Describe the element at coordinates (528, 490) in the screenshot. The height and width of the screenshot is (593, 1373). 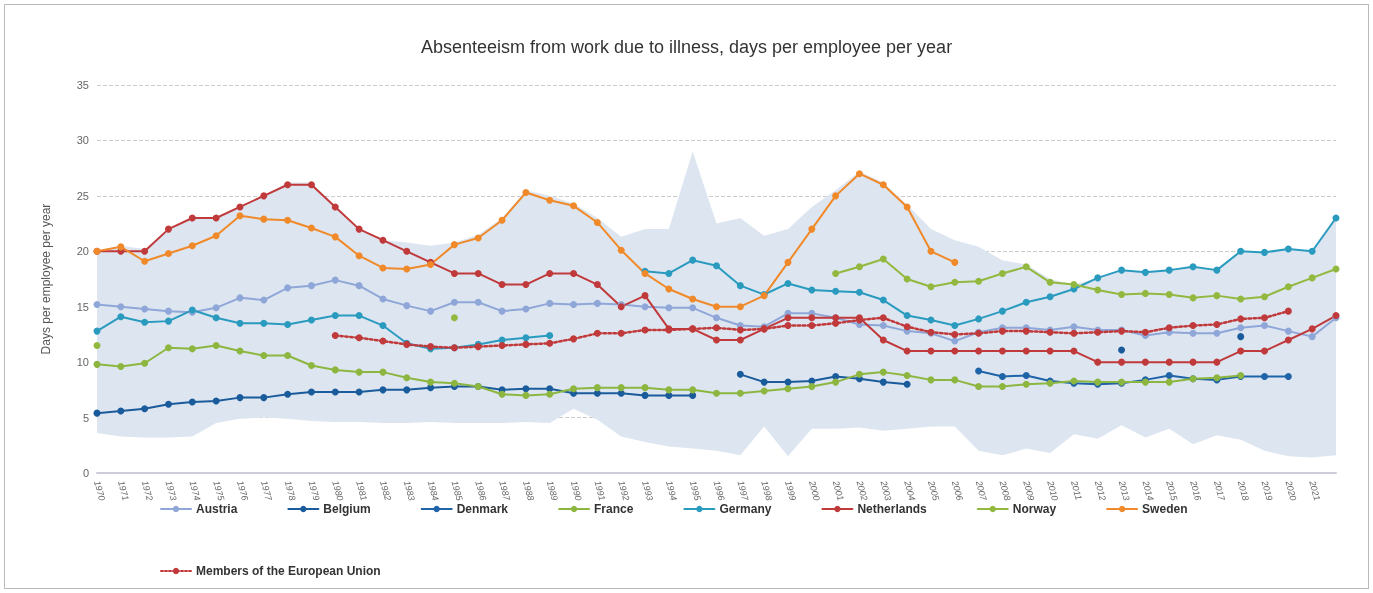
I see `x-tick-label: 1988` at that location.